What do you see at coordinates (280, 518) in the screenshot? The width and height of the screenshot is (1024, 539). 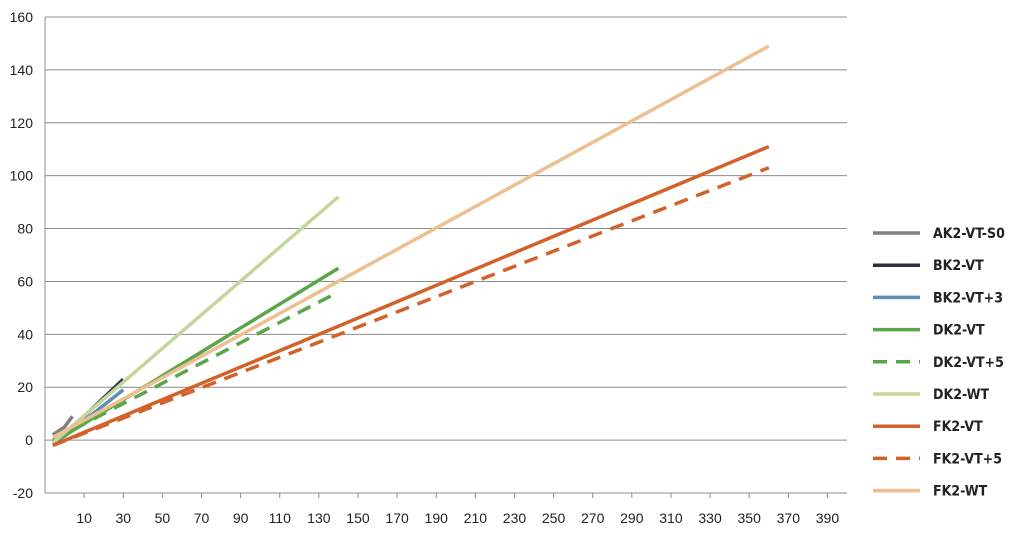 I see `x-tick-label: 110` at bounding box center [280, 518].